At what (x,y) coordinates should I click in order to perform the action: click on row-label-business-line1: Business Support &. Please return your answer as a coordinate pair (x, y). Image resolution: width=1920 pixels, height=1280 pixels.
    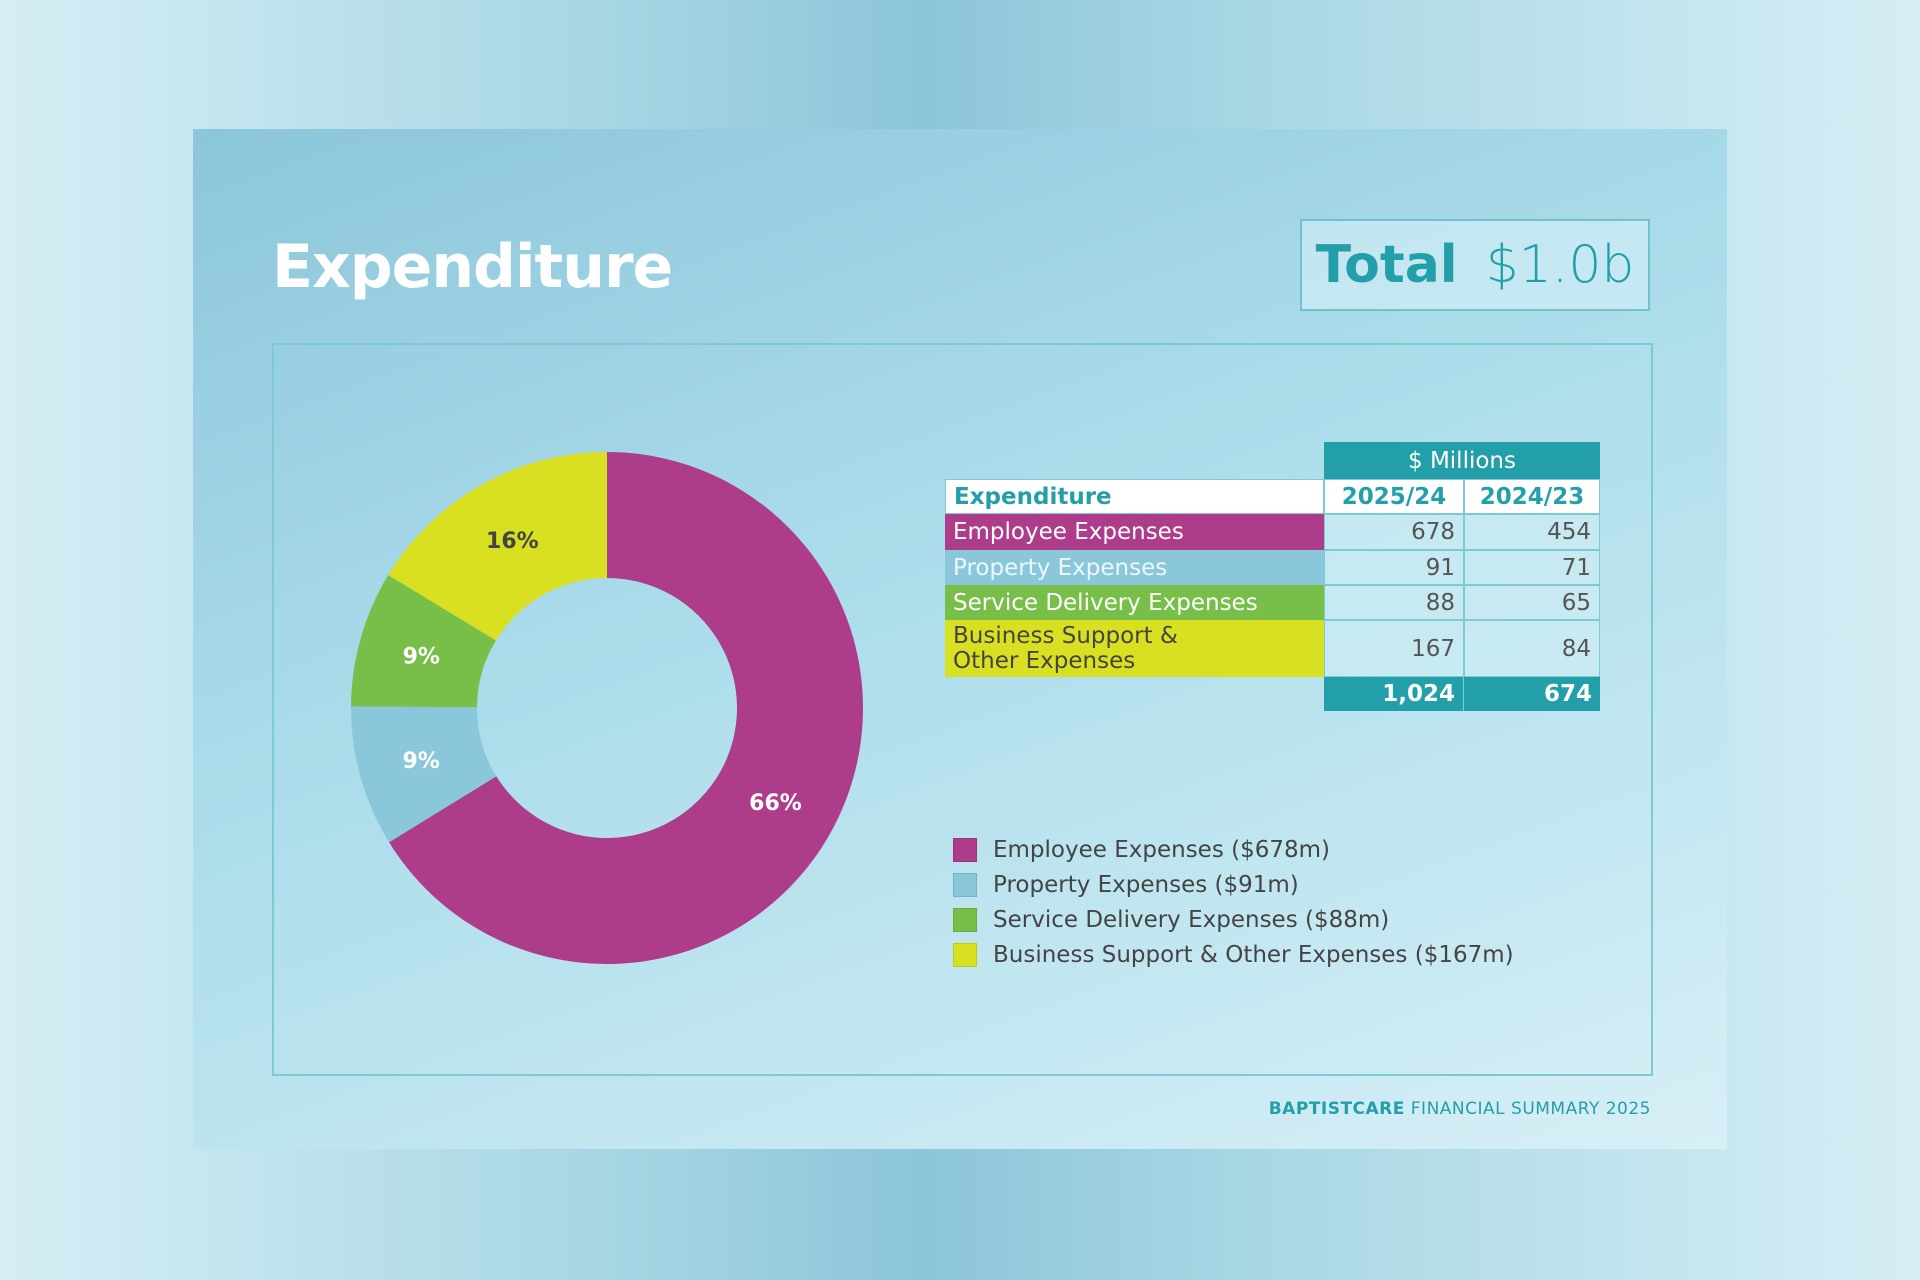
    Looking at the image, I should click on (1065, 635).